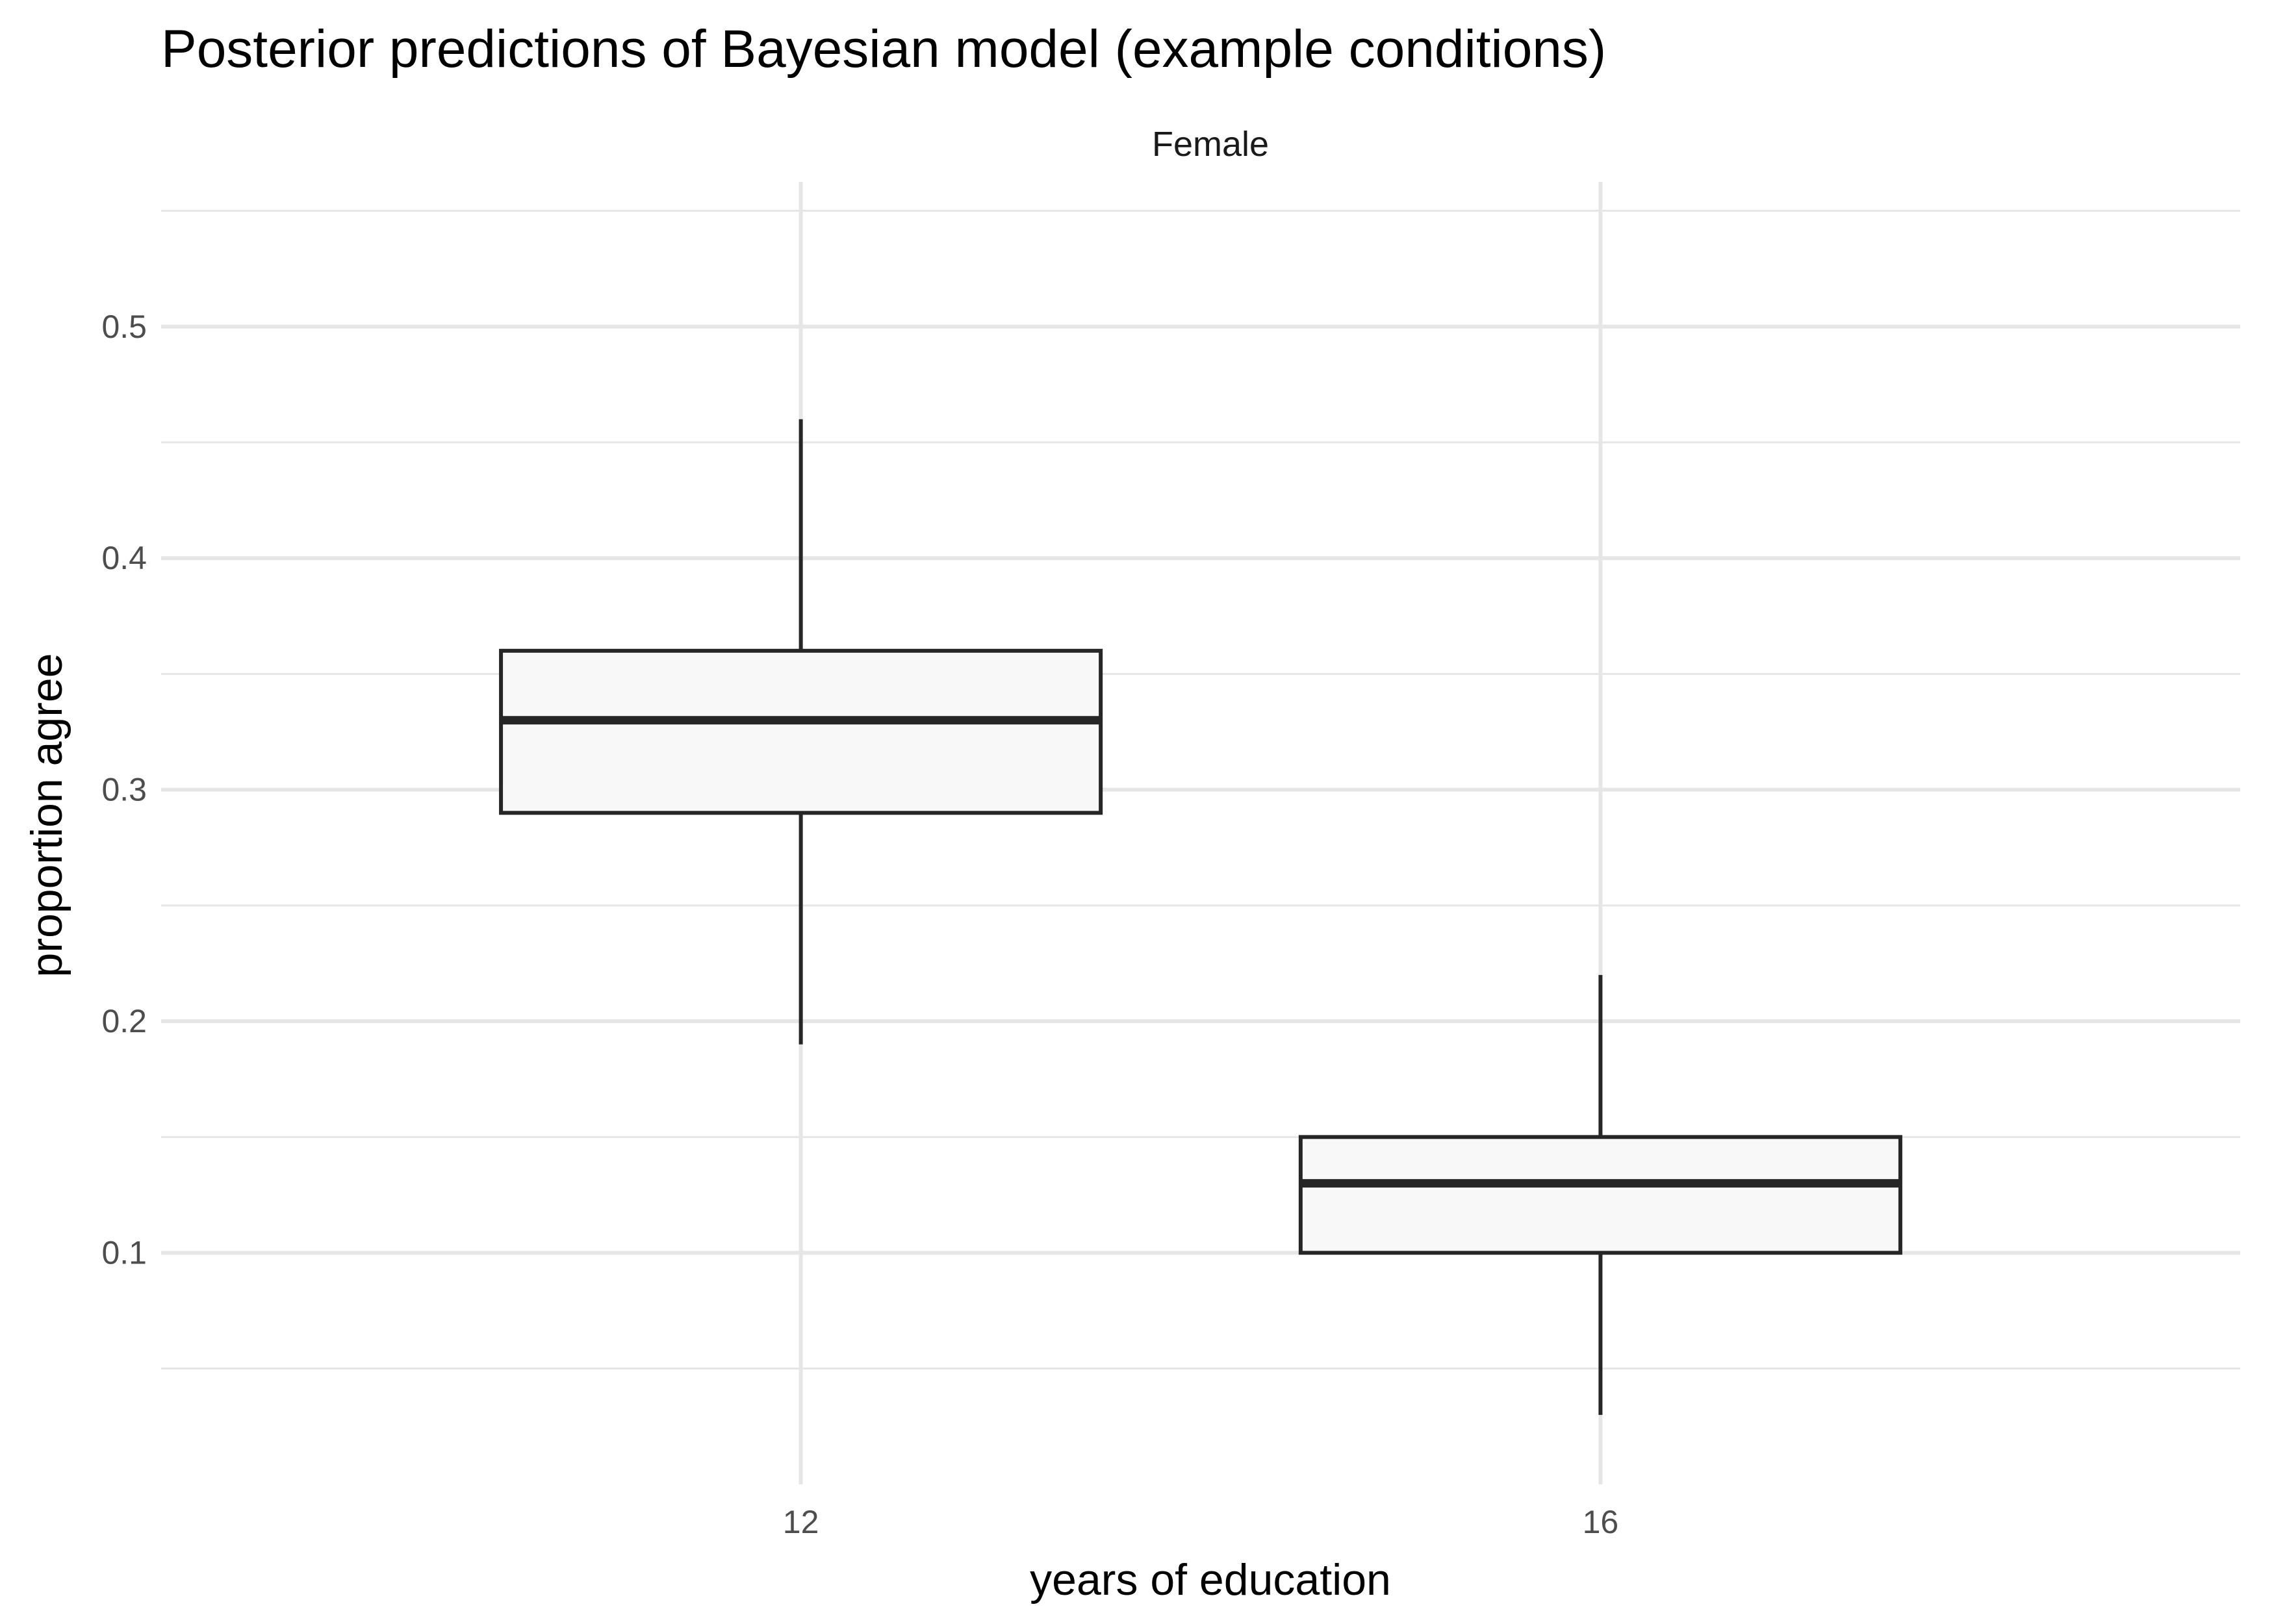 This screenshot has height=1624, width=2274. I want to click on y-tick-label: 0.2, so click(124, 1021).